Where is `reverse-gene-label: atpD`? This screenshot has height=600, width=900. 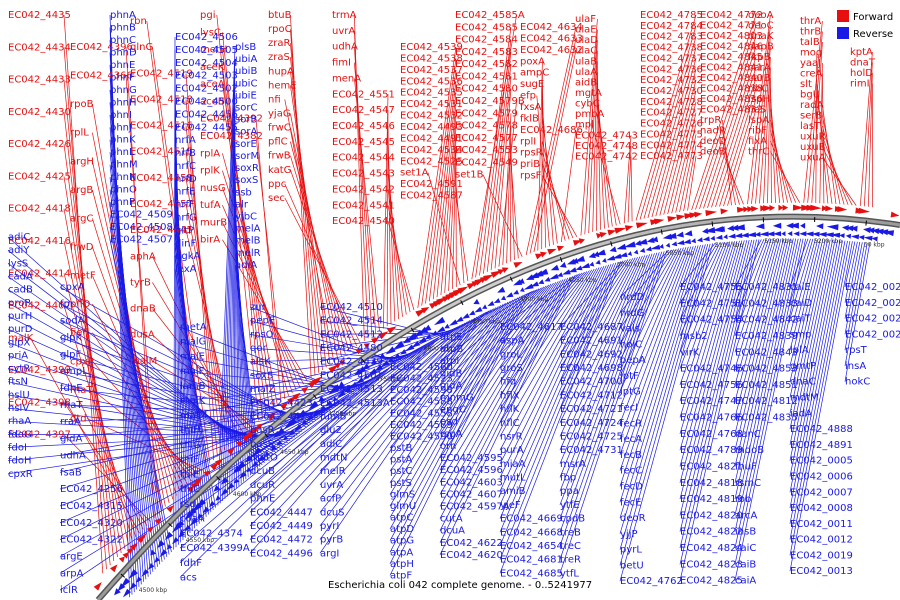
reverse-gene-label: atpD is located at coordinates (402, 529).